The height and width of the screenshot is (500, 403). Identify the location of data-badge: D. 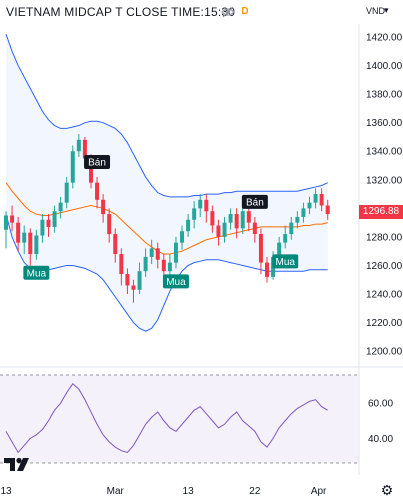
(245, 11).